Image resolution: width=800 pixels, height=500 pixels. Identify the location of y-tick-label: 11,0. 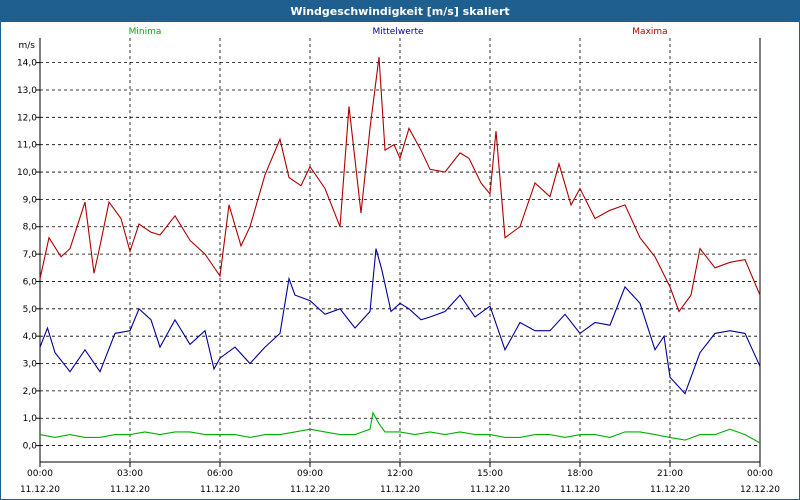
(27, 146).